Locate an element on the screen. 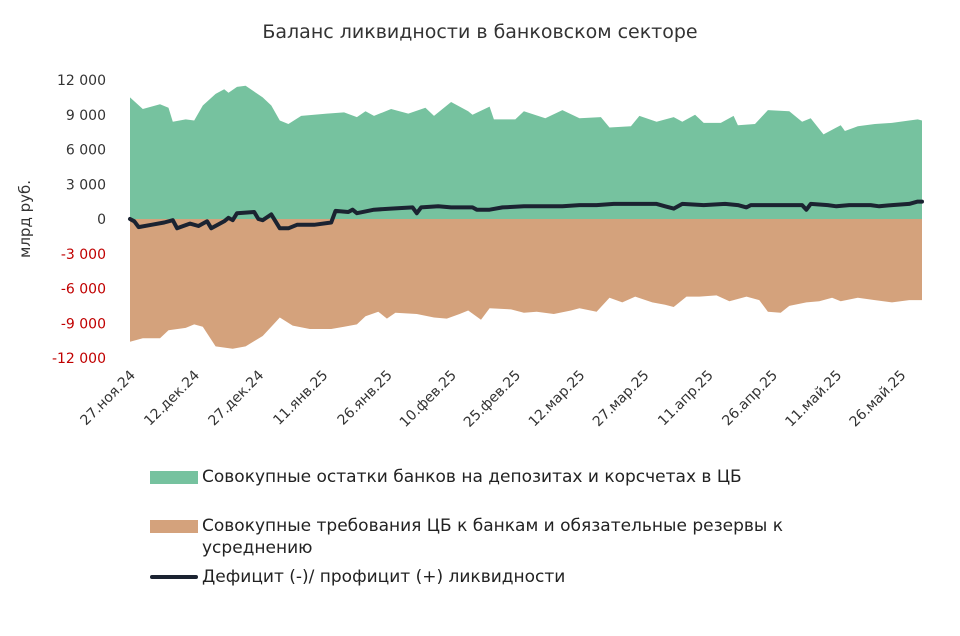 Image resolution: width=960 pixels, height=636 pixels. x-tick-label: 11.май.25 is located at coordinates (813, 399).